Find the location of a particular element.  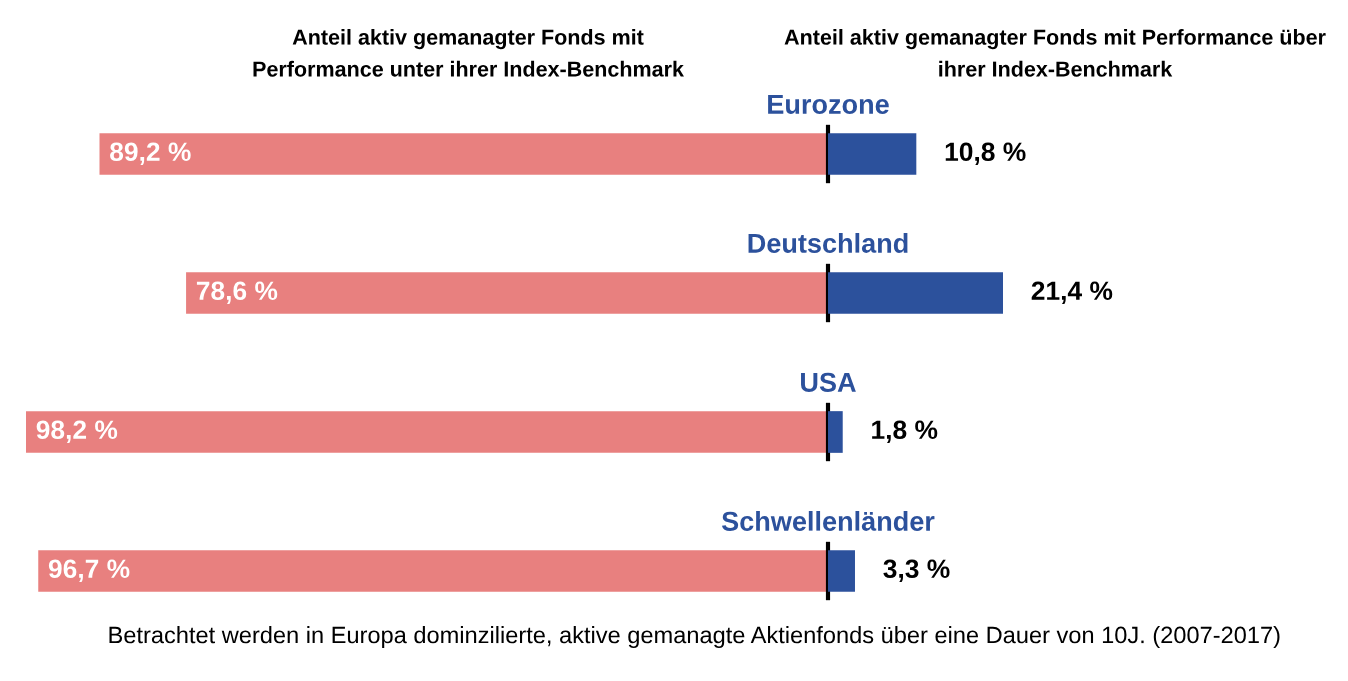

data-label: 98,2 % is located at coordinates (77, 431).